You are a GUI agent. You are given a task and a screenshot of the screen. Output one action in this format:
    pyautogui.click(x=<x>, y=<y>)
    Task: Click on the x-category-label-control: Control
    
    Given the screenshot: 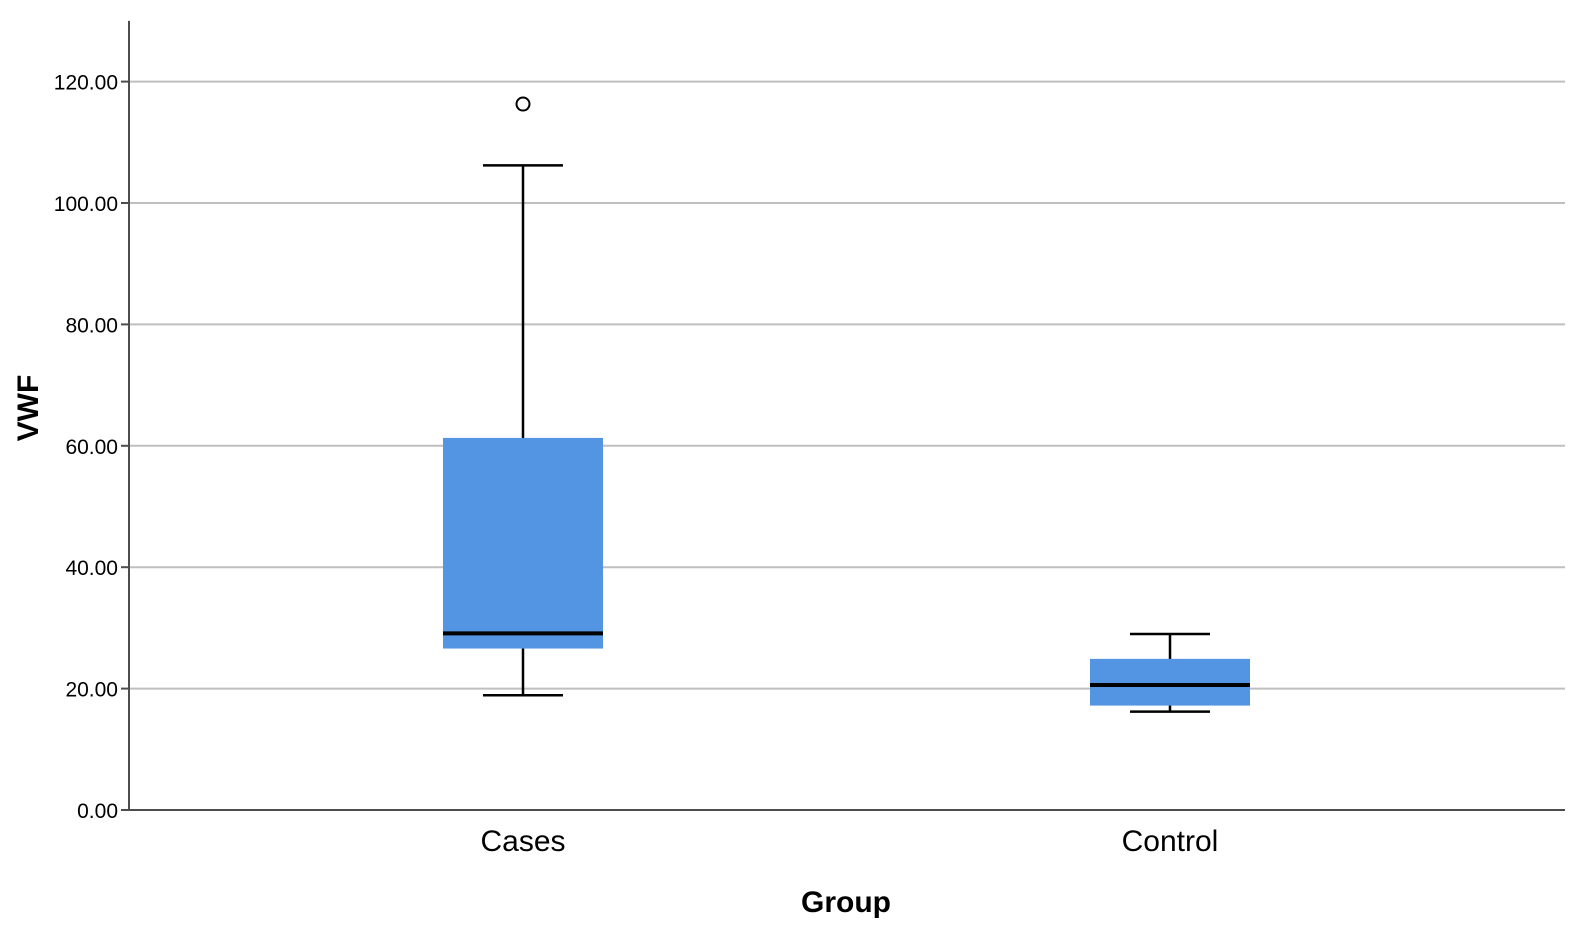 What is the action you would take?
    pyautogui.click(x=1170, y=841)
    